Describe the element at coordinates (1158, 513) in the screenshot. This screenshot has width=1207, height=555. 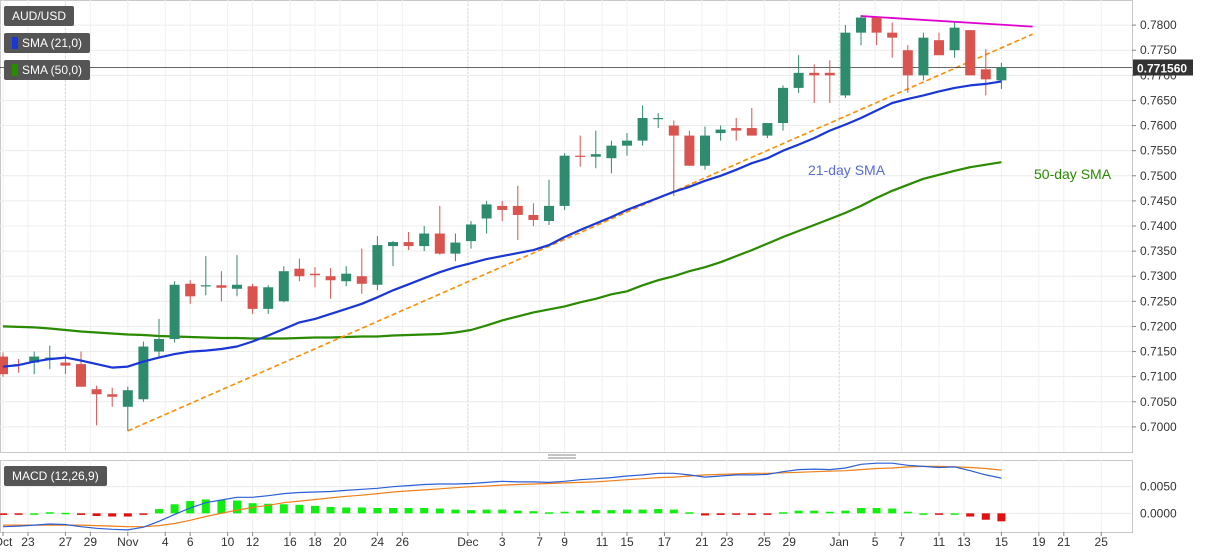
I see `macd-tick-label: 0.0000` at that location.